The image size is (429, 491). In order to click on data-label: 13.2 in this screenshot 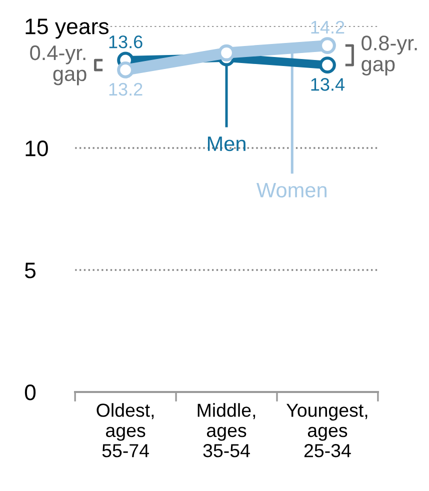, I will do `click(125, 89)`.